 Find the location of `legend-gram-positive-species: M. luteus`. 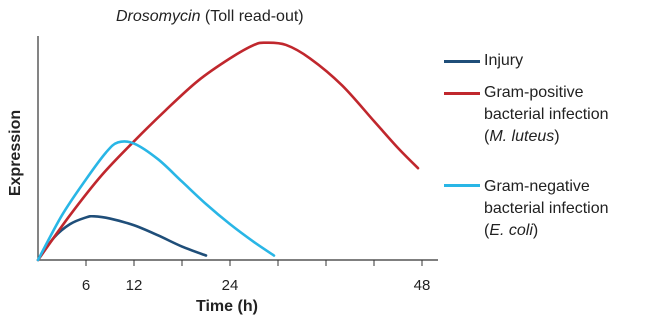

legend-gram-positive-species: M. luteus is located at coordinates (522, 136).